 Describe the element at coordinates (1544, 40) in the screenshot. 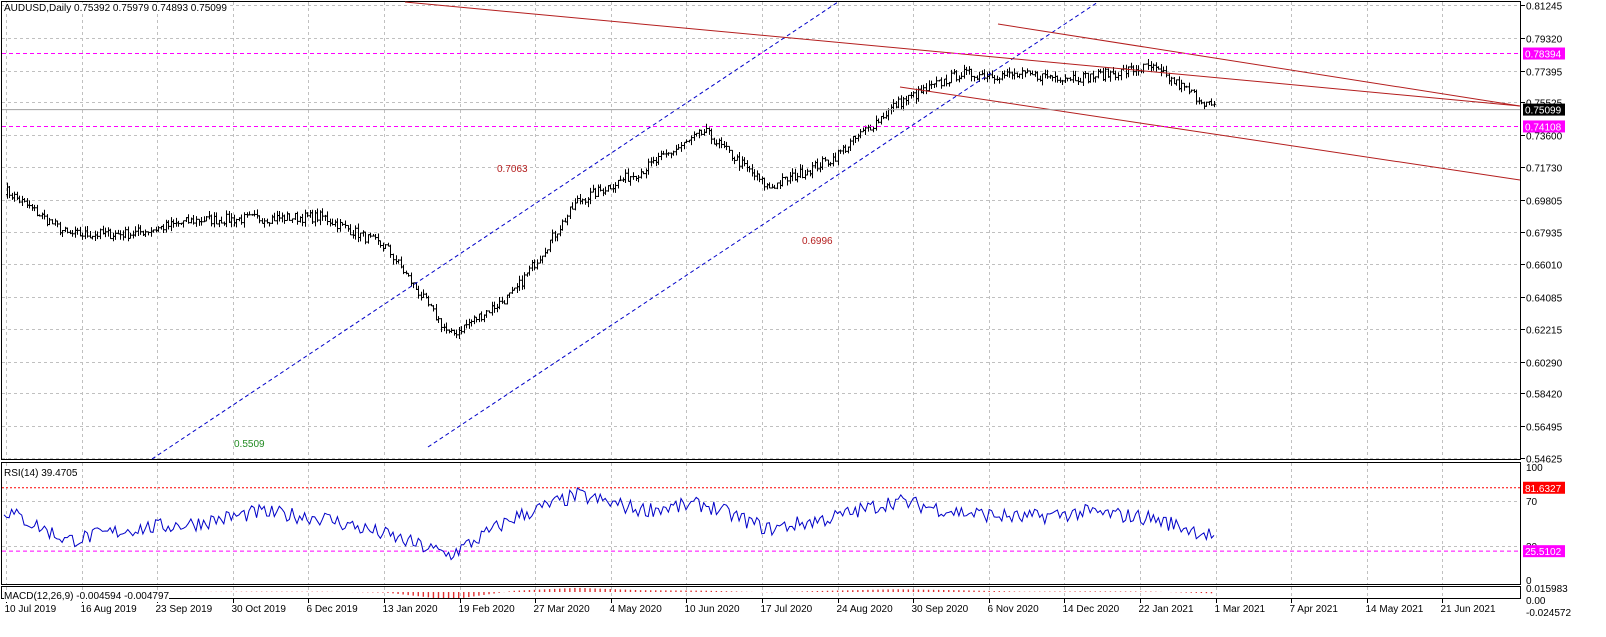

I see `price-label: 0.79320` at that location.